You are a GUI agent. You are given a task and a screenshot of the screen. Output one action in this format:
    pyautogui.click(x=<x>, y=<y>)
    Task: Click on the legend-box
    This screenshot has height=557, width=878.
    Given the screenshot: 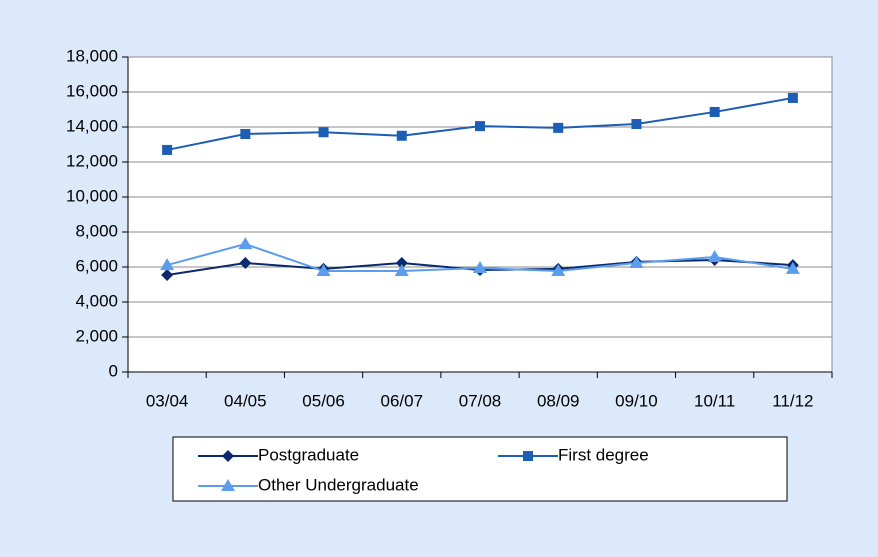 What is the action you would take?
    pyautogui.click(x=480, y=469)
    